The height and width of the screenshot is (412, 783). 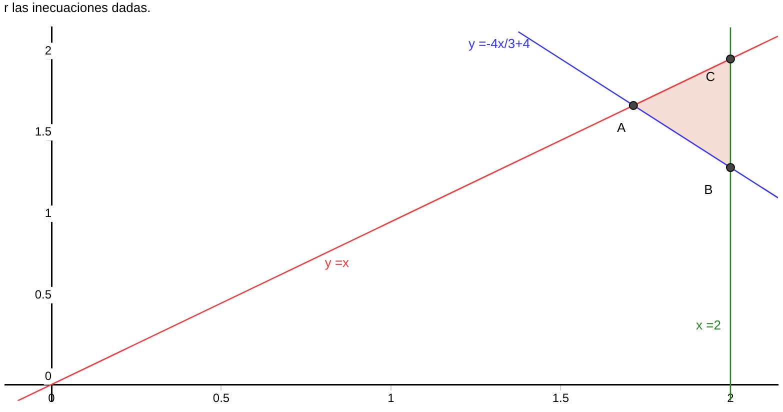 What do you see at coordinates (48, 375) in the screenshot?
I see `y-tick-label: 0` at bounding box center [48, 375].